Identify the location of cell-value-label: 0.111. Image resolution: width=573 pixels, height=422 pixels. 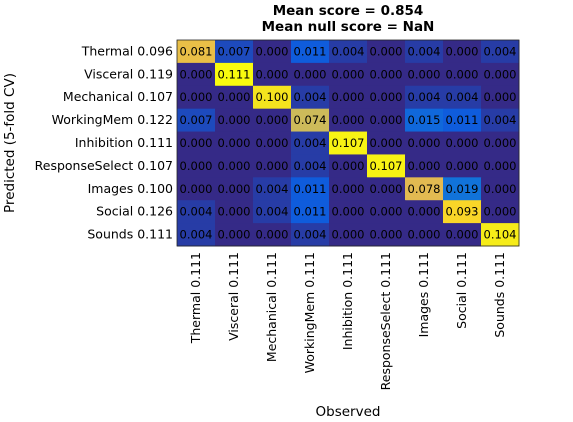
(234, 74).